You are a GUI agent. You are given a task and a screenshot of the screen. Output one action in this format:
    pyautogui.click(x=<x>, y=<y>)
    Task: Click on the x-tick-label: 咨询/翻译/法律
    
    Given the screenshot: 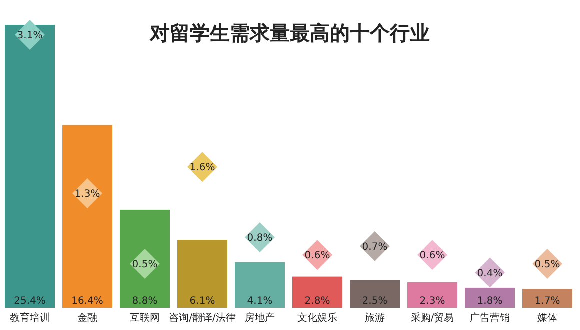 What is the action you would take?
    pyautogui.click(x=202, y=318)
    